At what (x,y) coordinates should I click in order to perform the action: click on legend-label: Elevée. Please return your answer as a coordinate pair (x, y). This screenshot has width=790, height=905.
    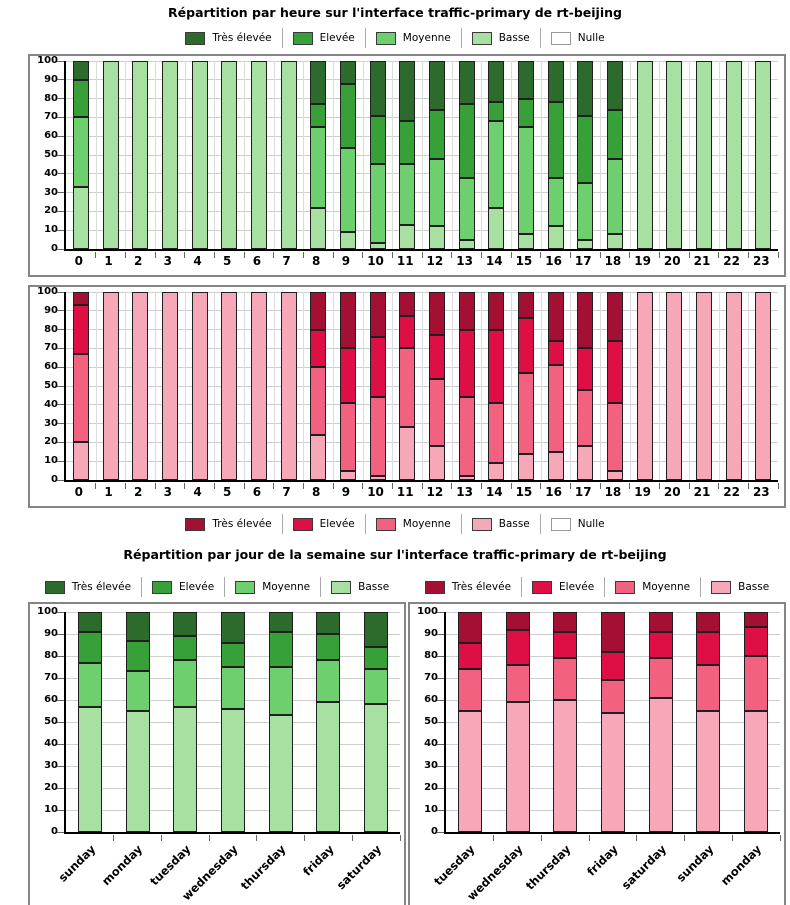
    Looking at the image, I should click on (197, 587).